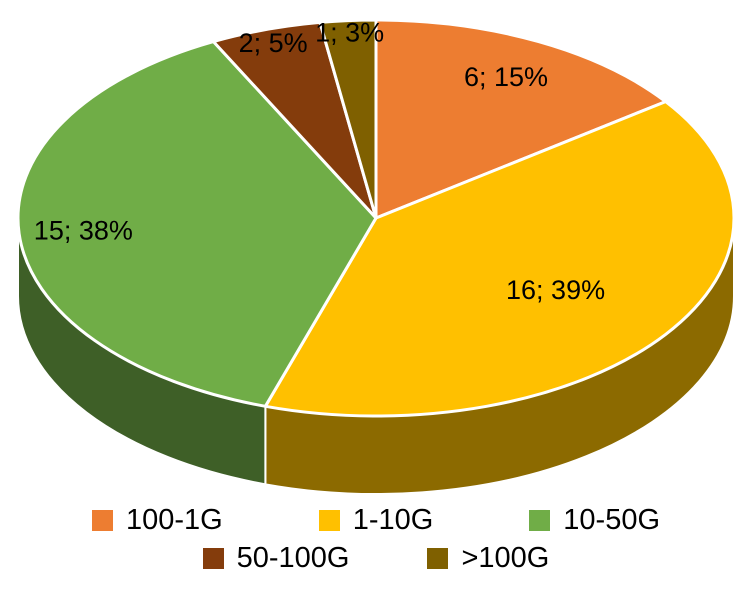  What do you see at coordinates (213, 559) in the screenshot?
I see `legend-swatch-50-100g` at bounding box center [213, 559].